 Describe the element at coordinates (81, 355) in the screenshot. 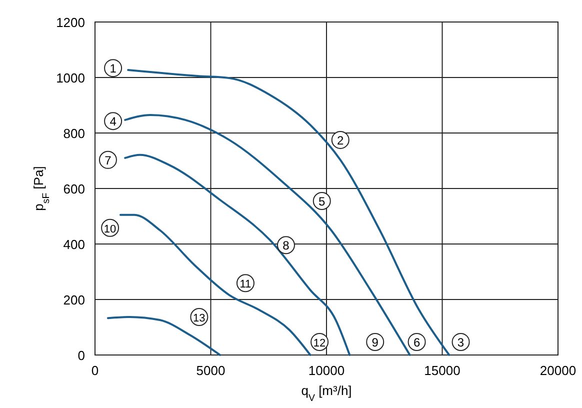

I see `y-tick-label: 0` at that location.